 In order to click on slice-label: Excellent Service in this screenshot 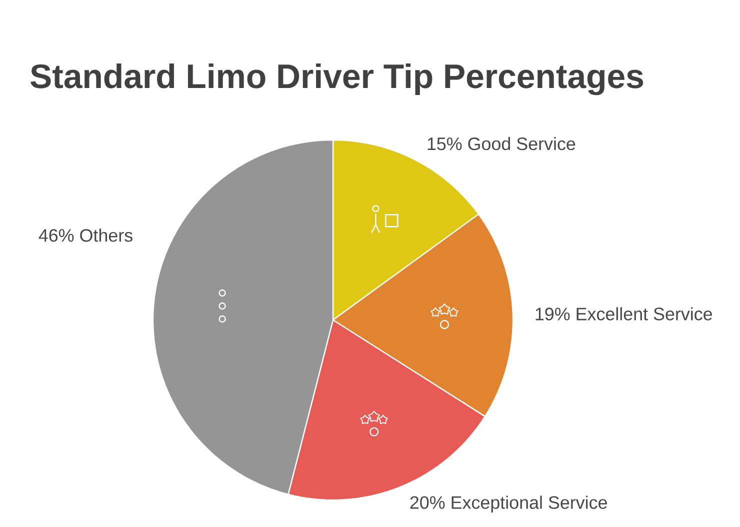, I will do `click(644, 313)`.